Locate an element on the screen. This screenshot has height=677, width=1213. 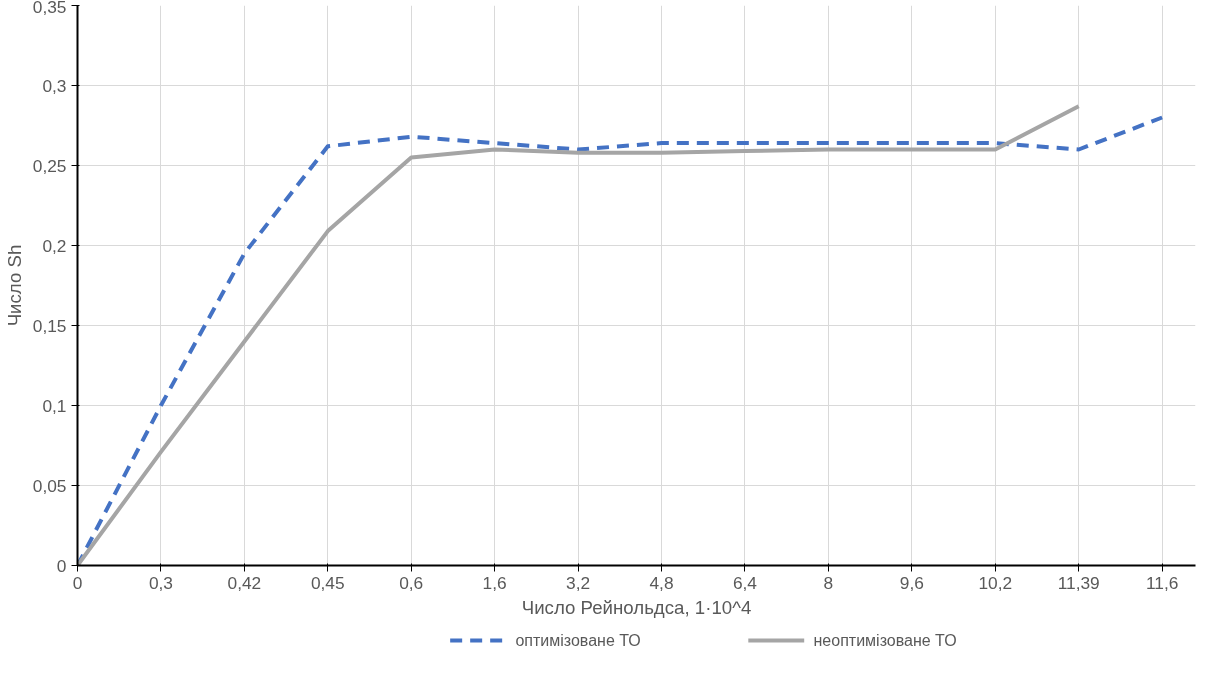
legend-label: оптимізоване ТО is located at coordinates (578, 640).